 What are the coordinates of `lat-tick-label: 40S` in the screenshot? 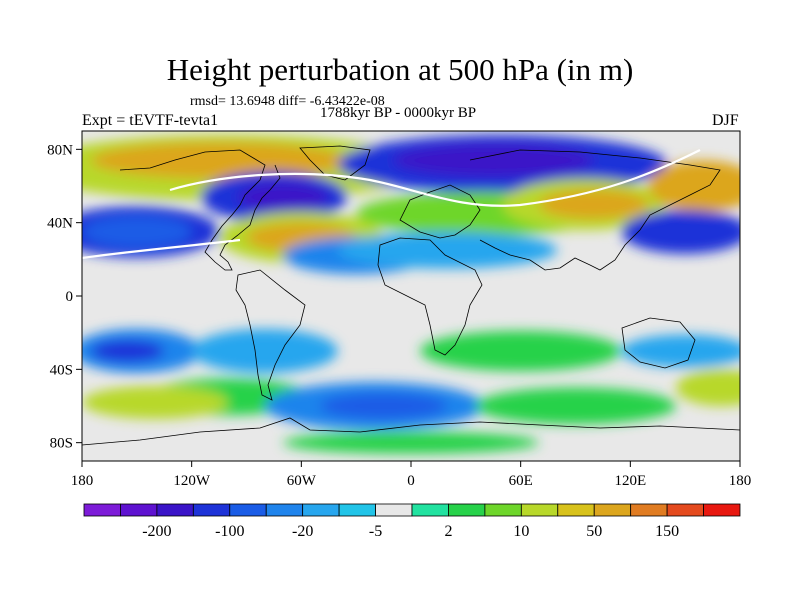 It's located at (61, 370).